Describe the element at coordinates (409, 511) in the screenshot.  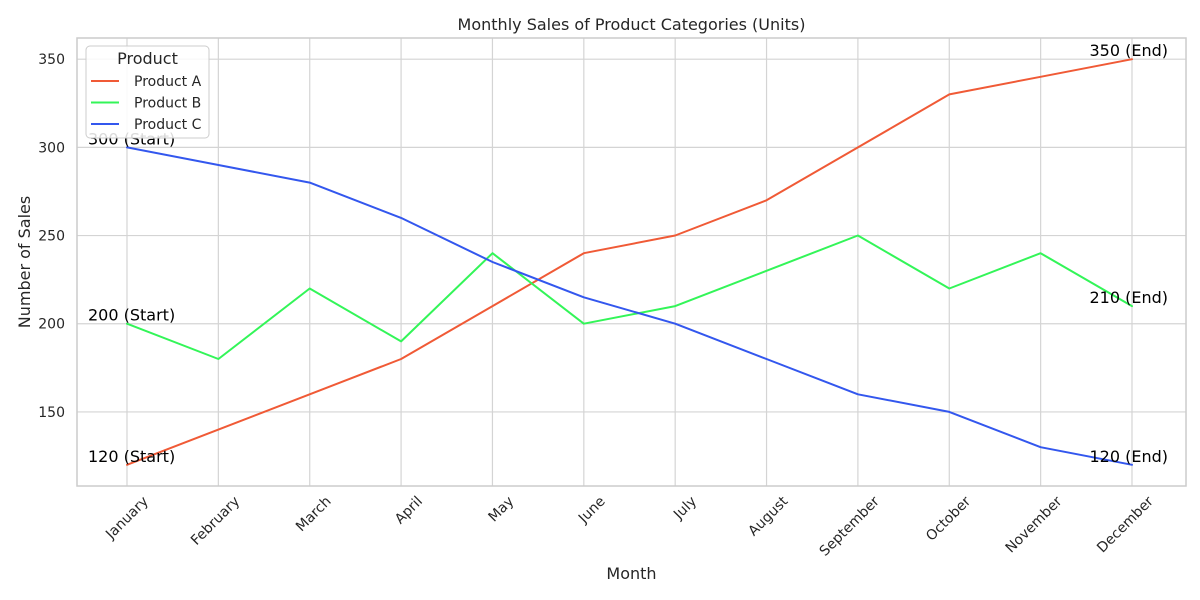
I see `x-tick-label: April` at that location.